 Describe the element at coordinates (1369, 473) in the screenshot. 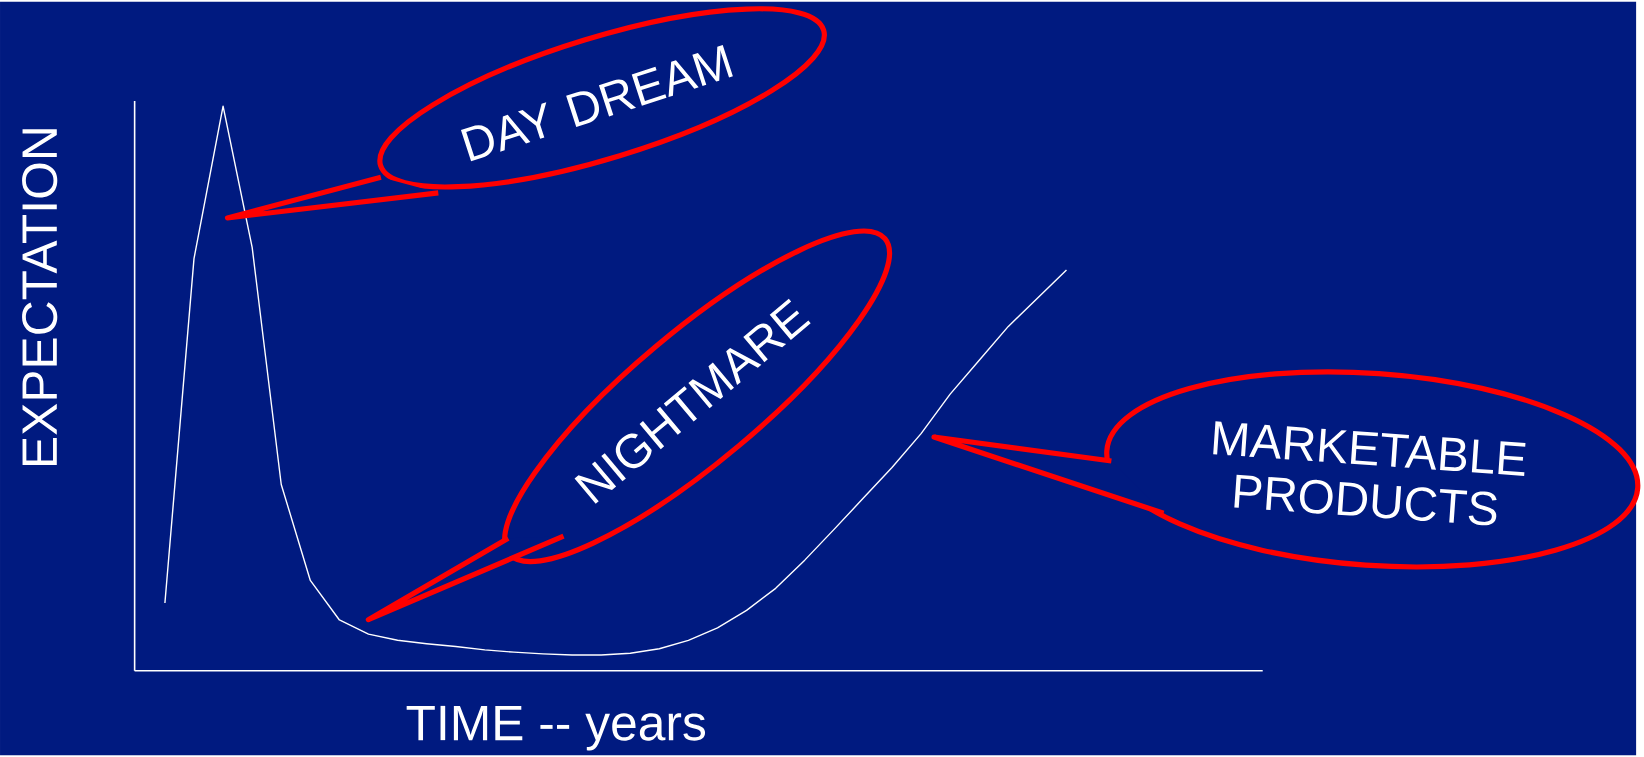

I see `text: MARKETABLE PRODUCTS` at that location.